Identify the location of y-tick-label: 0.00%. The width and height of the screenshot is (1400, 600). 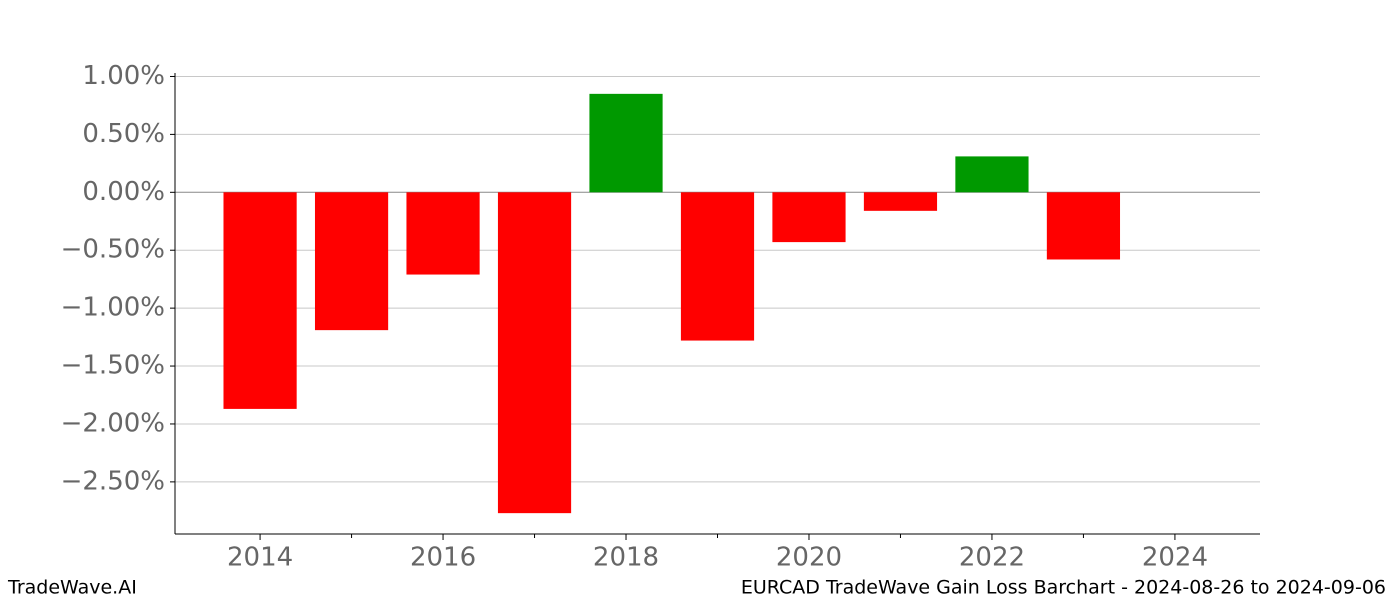
(123, 192).